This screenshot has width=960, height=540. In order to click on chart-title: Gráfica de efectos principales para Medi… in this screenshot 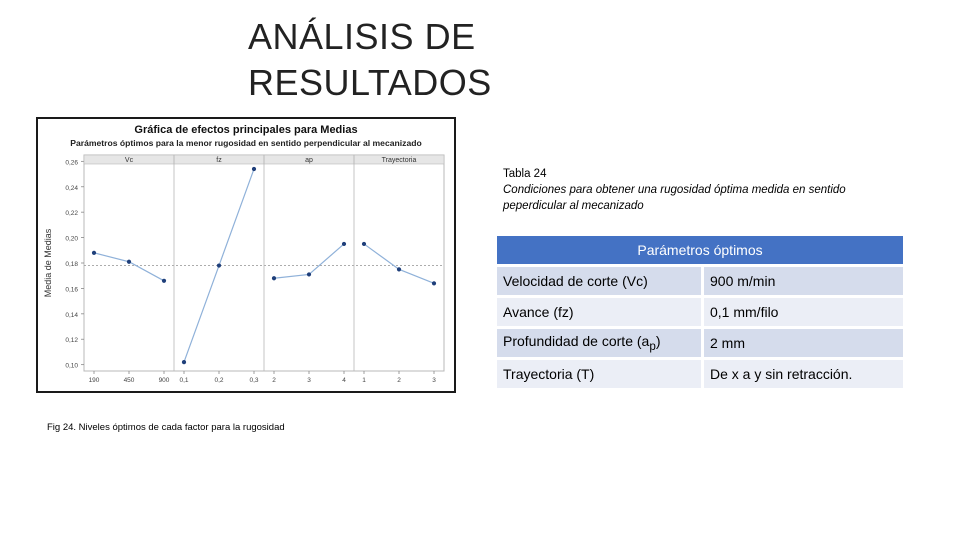, I will do `click(245, 130)`.